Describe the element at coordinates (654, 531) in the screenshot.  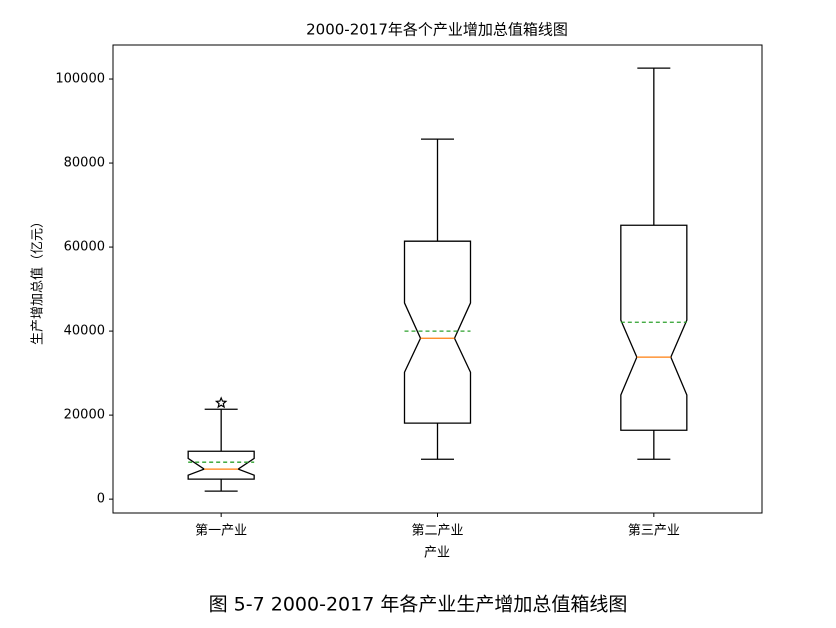
I see `x-tick-label: 第三产业` at that location.